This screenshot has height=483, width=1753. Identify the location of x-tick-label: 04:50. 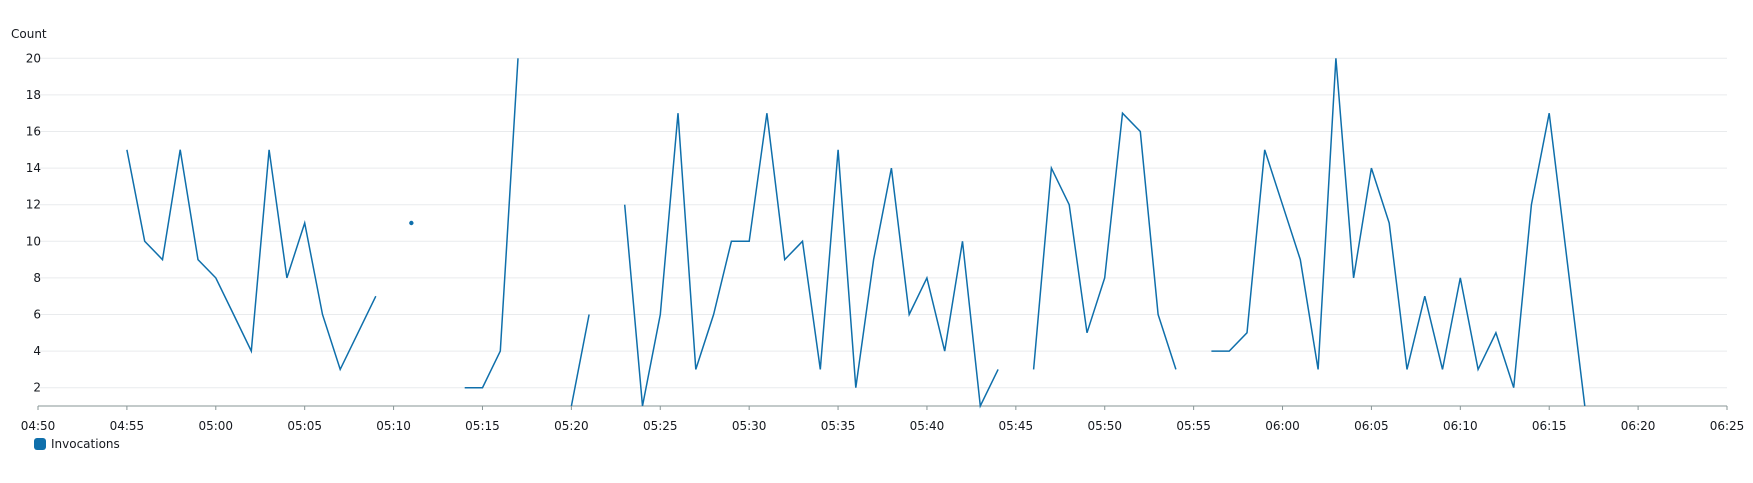
(38, 426).